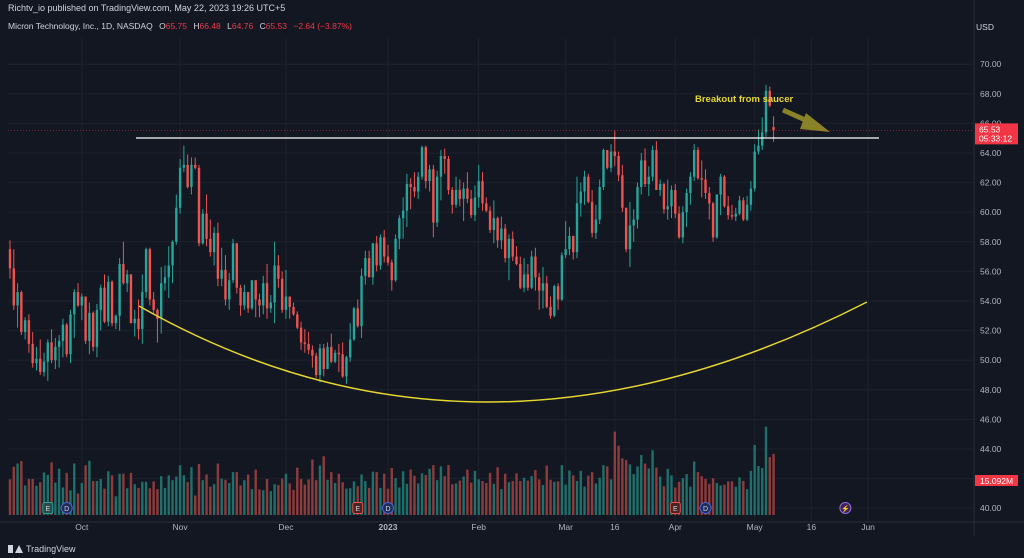 Image resolution: width=1024 pixels, height=558 pixels. Describe the element at coordinates (991, 242) in the screenshot. I see `price-tick-label: 58.00` at that location.